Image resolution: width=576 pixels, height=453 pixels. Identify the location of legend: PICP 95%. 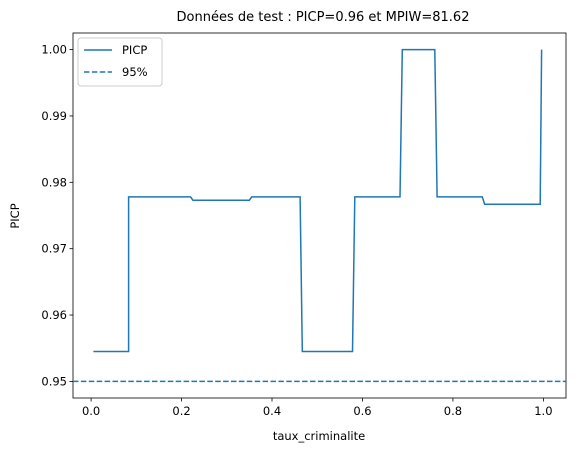
(120, 62).